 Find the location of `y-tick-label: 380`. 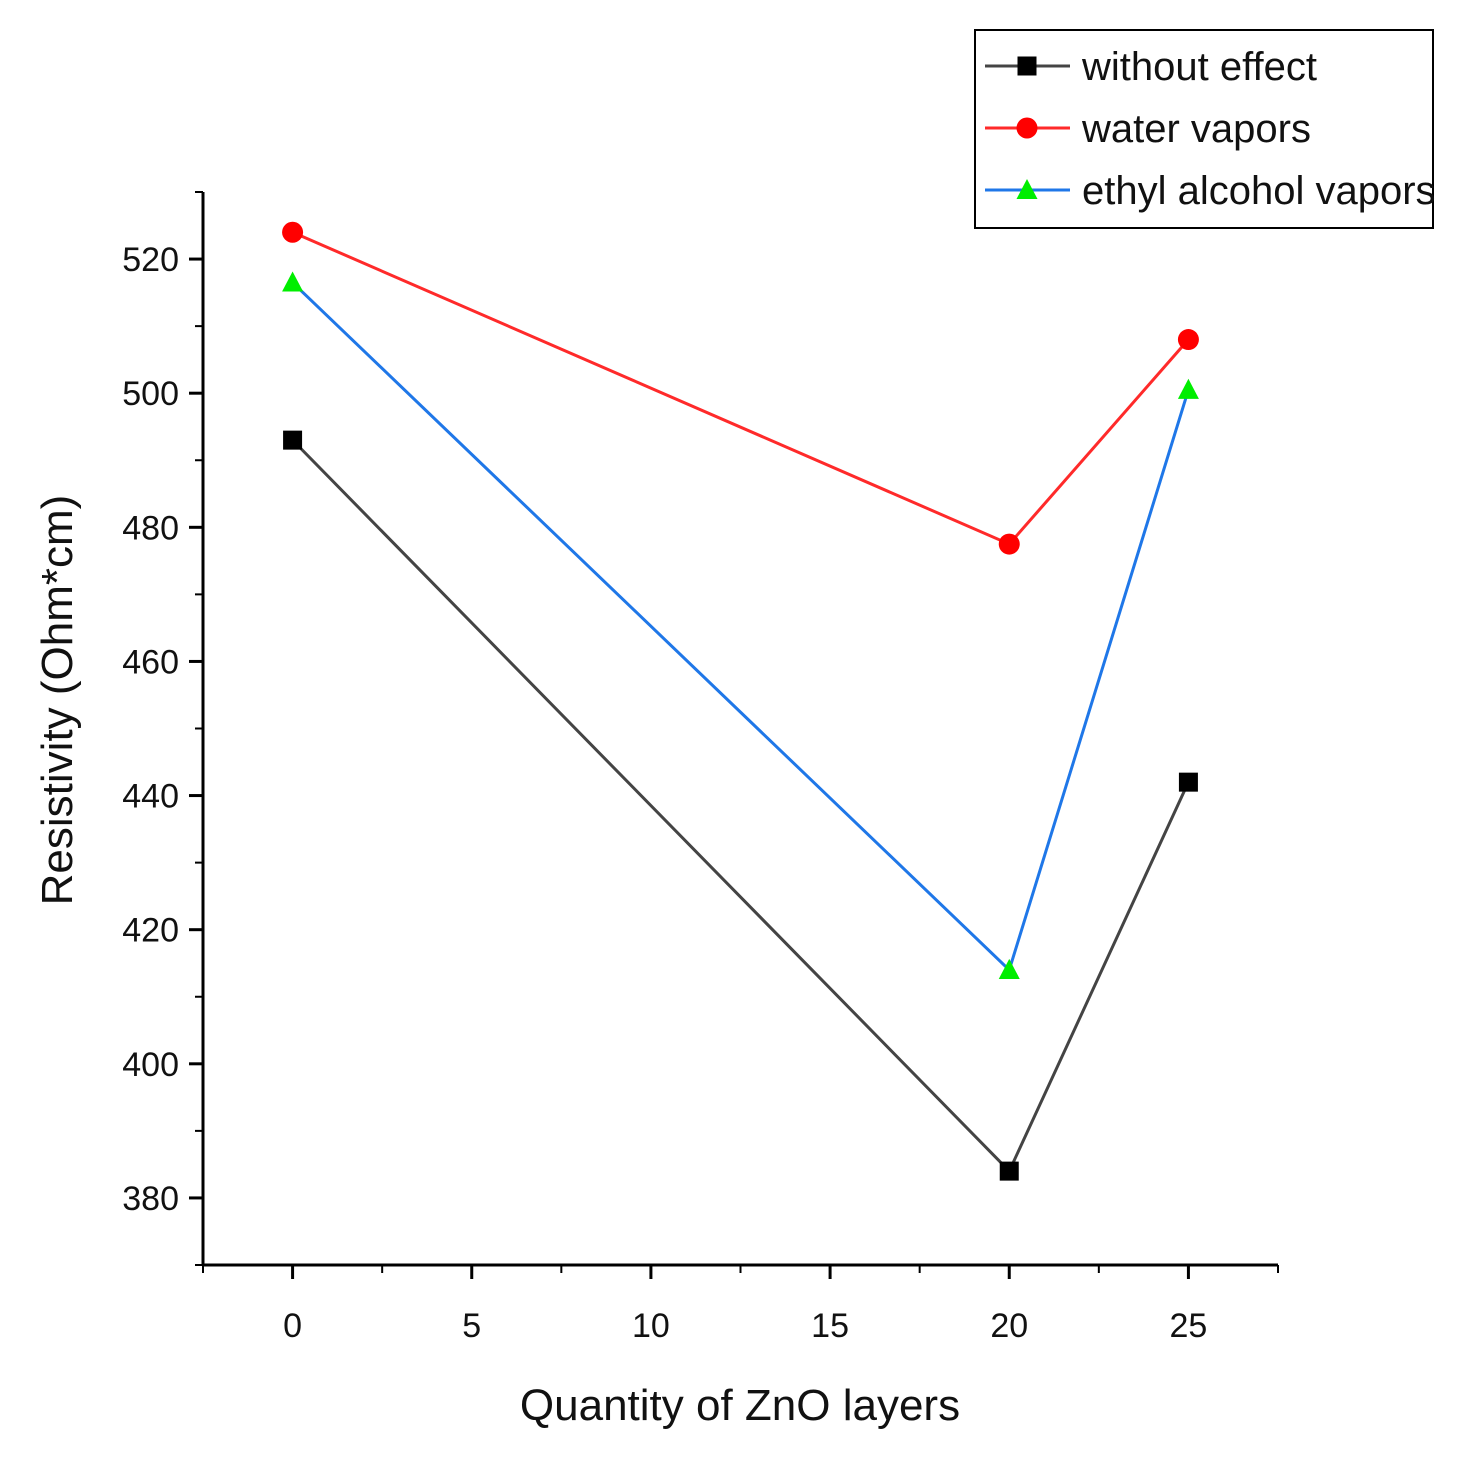

y-tick-label: 380 is located at coordinates (150, 1199).